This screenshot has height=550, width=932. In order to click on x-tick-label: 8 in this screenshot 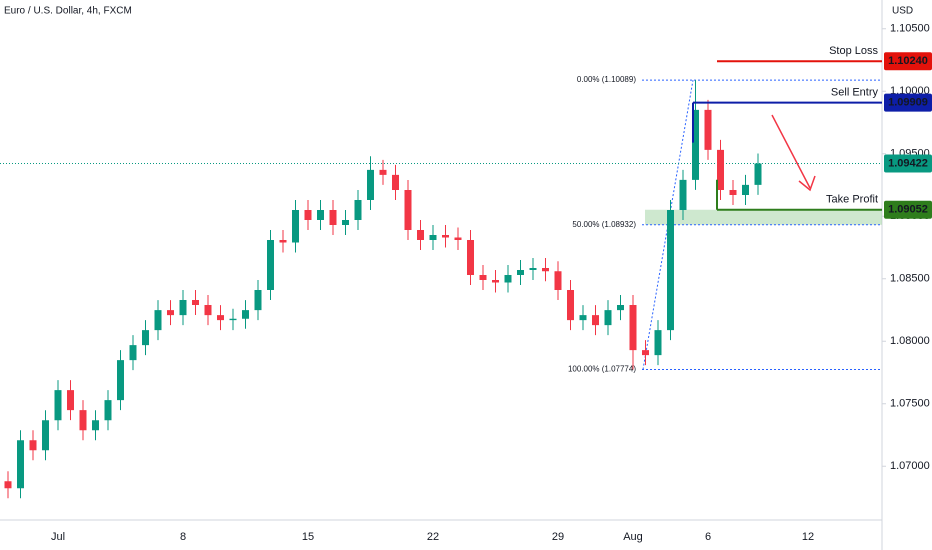, I will do `click(183, 537)`.